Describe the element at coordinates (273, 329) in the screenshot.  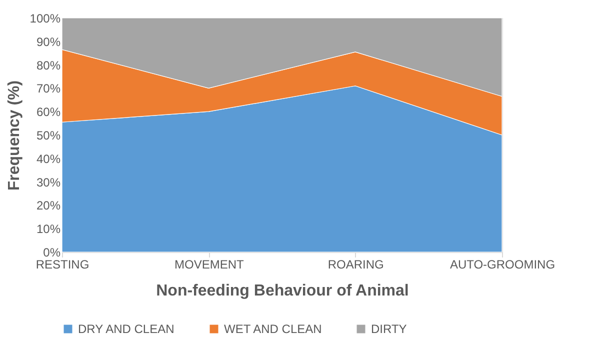
I see `legend-label: WET AND CLEAN` at that location.